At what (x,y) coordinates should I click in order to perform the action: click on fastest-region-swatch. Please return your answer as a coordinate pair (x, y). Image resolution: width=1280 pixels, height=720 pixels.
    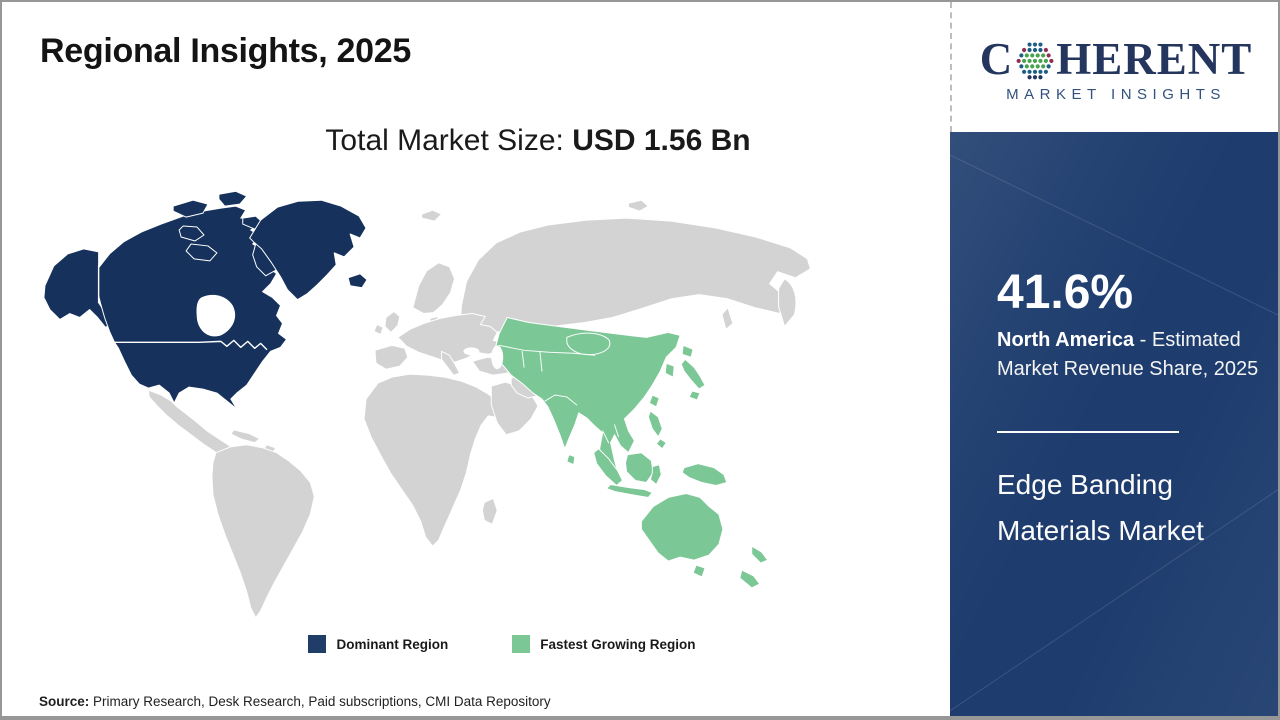
    Looking at the image, I should click on (521, 644).